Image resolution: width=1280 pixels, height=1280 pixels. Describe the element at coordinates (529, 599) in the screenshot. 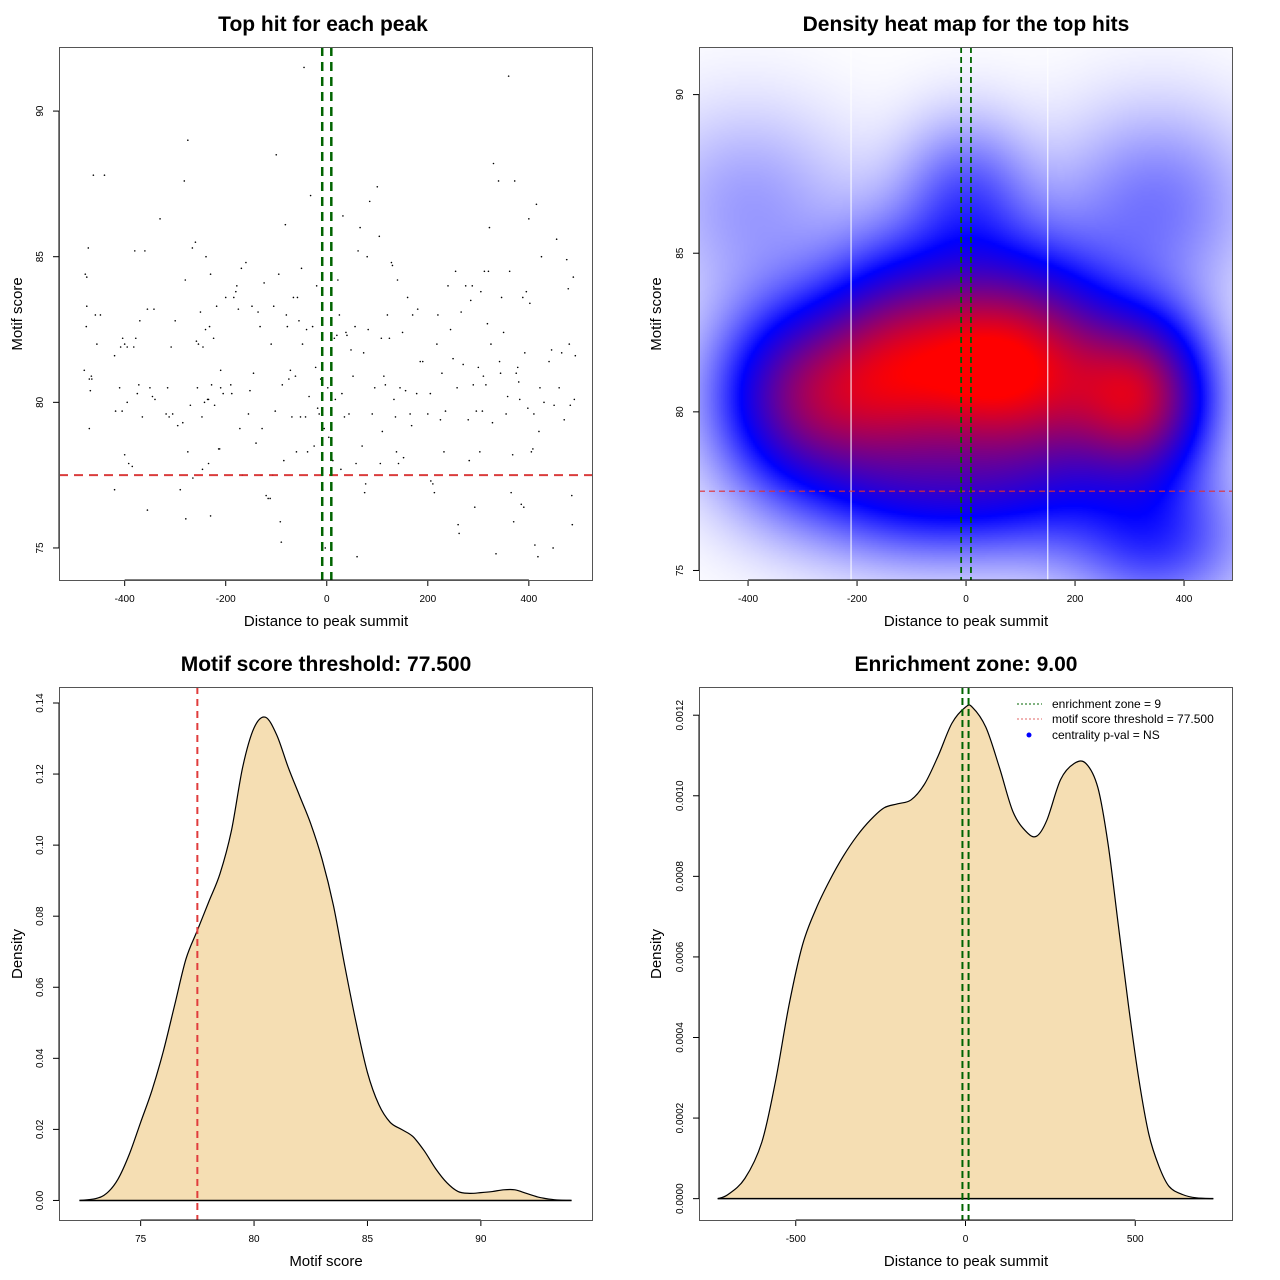

I see `x-tick-label: 400` at that location.